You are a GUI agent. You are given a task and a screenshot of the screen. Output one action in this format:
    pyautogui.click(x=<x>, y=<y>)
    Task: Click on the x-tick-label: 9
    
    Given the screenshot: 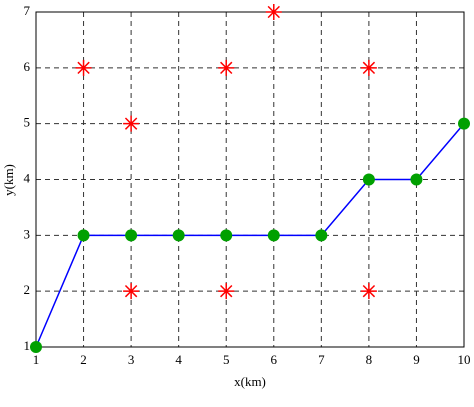 What is the action you would take?
    pyautogui.click(x=416, y=359)
    